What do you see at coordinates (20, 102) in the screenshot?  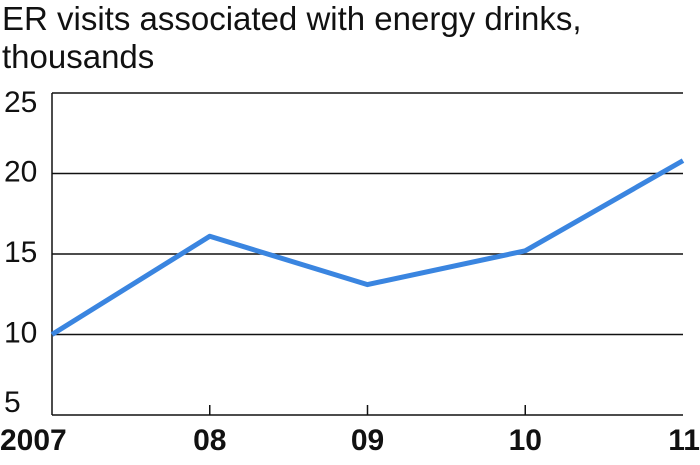 I see `y-tick-label: 25` at bounding box center [20, 102].